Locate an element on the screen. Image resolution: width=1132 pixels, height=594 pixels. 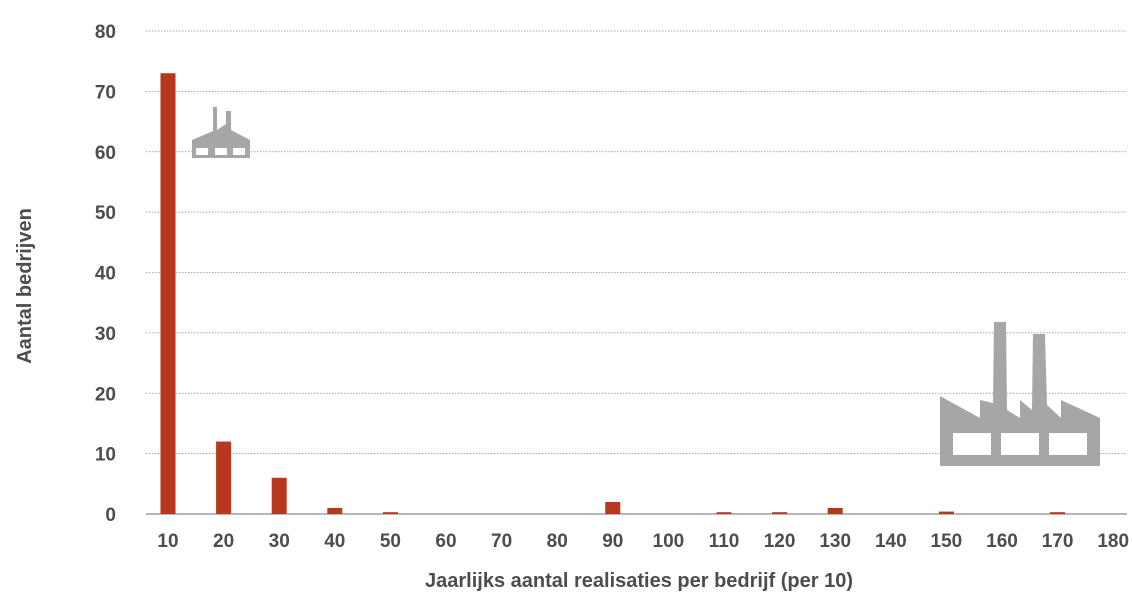
x-tick-label: 80 is located at coordinates (557, 541).